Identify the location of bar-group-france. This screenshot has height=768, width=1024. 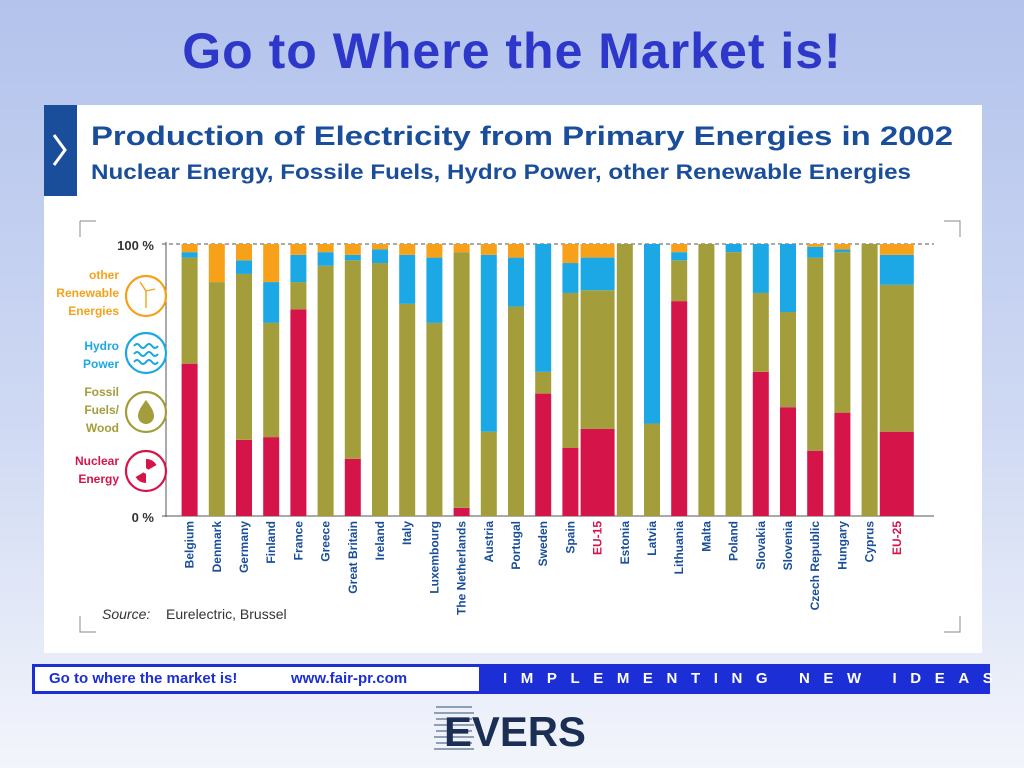
(298, 380).